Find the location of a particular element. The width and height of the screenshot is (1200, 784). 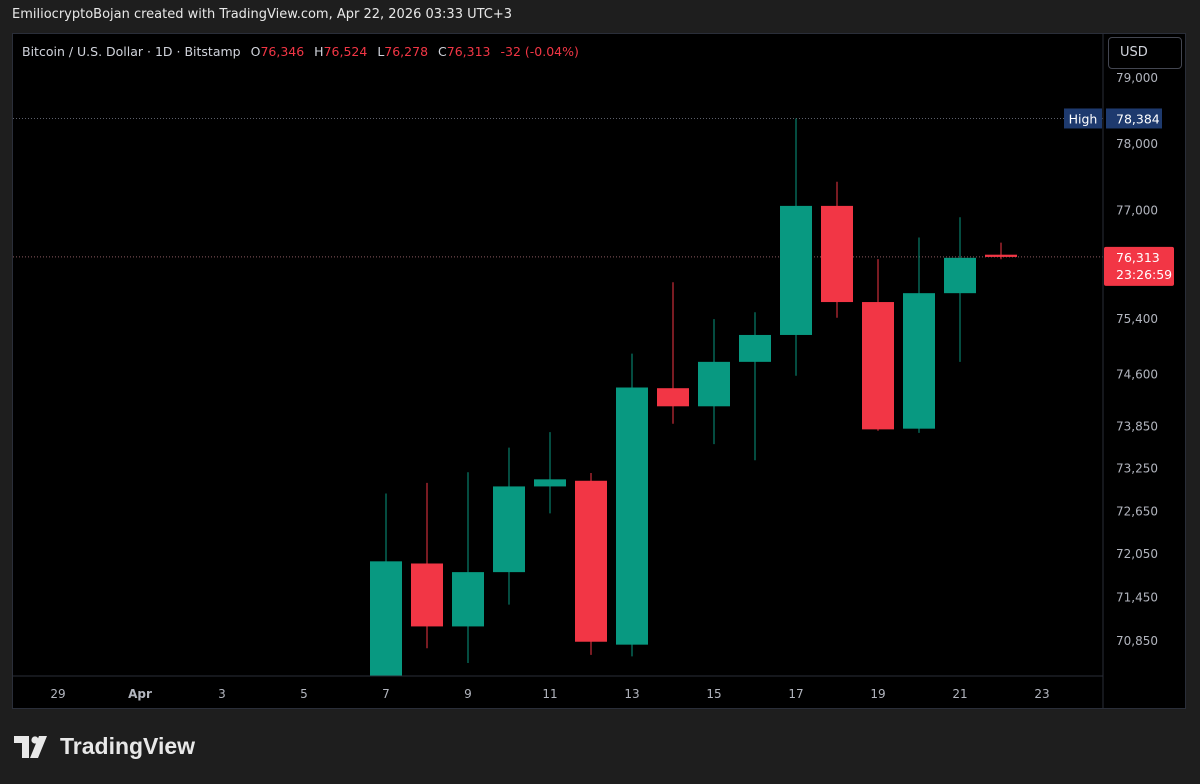

high-badge-label: High is located at coordinates (1083, 118).